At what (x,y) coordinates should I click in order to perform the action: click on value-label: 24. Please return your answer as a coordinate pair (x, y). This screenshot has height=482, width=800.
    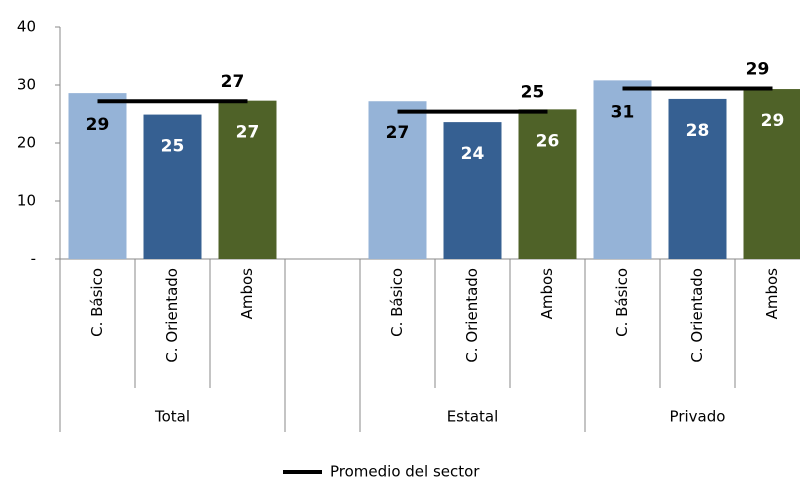
    Looking at the image, I should click on (473, 154).